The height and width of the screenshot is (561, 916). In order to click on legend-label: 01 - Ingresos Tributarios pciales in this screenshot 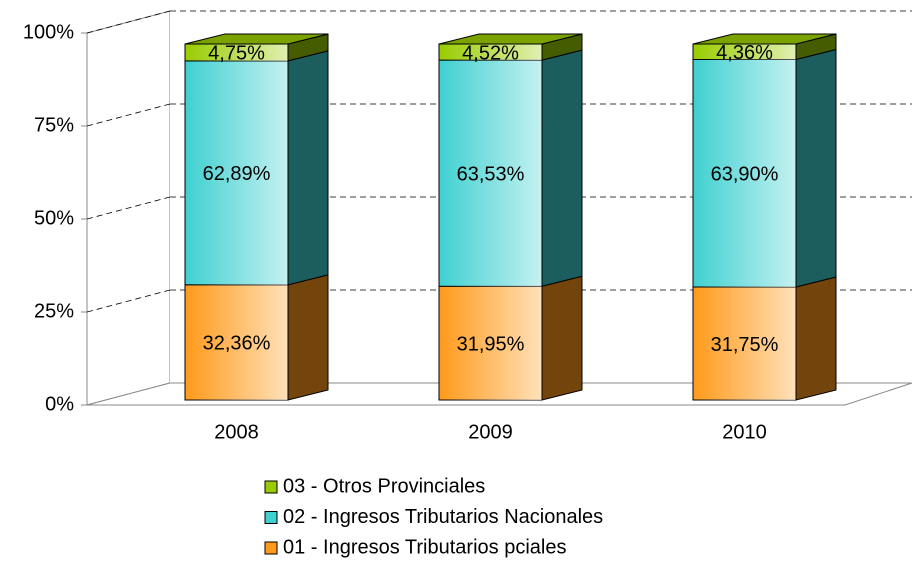, I will do `click(424, 547)`.